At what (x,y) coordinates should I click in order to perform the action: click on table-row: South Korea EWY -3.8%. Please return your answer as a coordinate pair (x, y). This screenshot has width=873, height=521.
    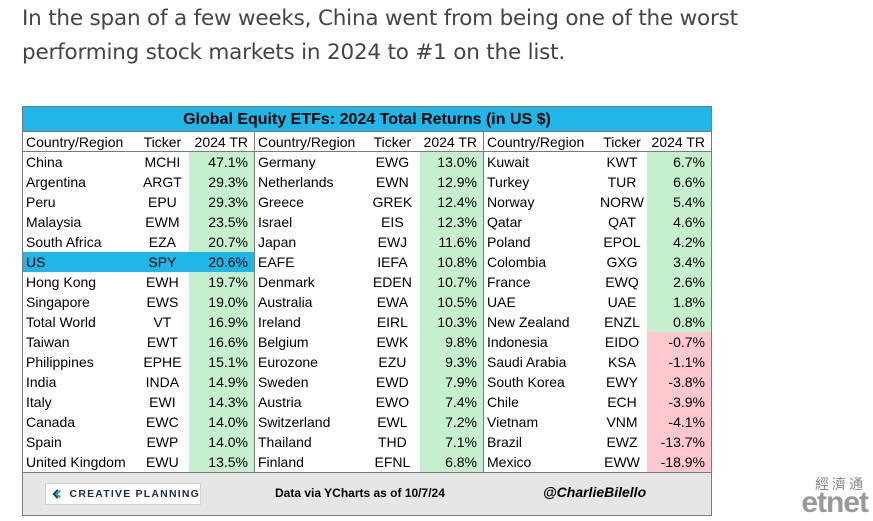
    Looking at the image, I should click on (597, 382).